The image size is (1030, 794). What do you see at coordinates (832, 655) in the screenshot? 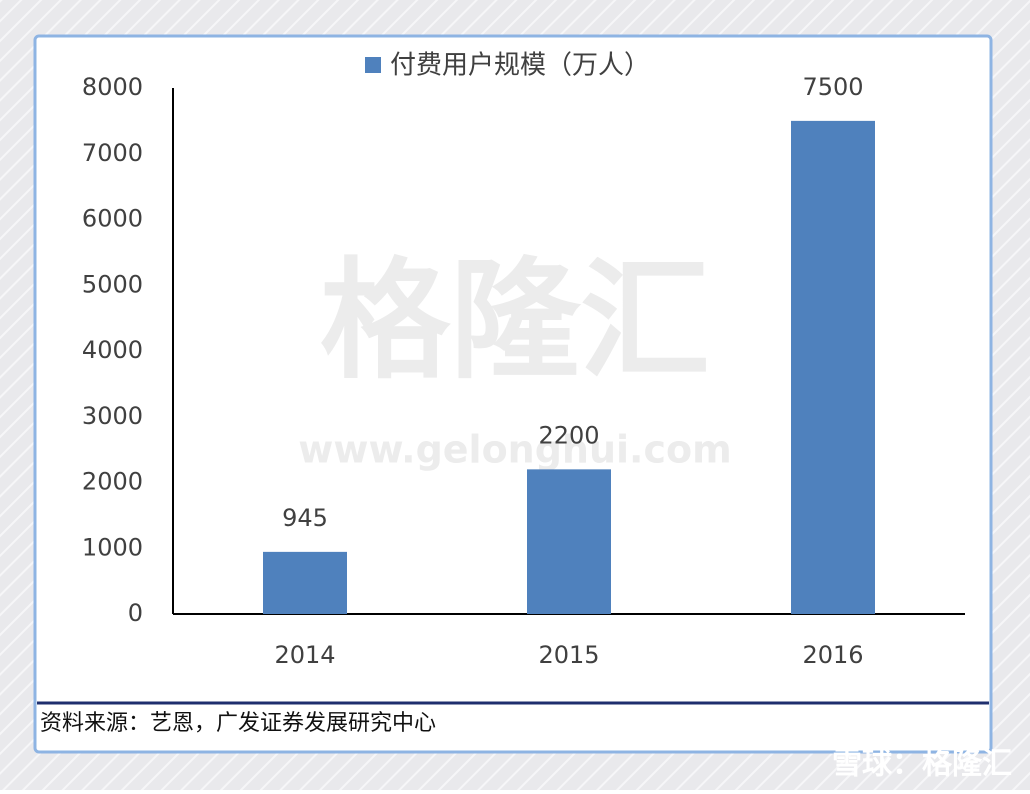
I see `x-tick-label: 2016` at bounding box center [832, 655].